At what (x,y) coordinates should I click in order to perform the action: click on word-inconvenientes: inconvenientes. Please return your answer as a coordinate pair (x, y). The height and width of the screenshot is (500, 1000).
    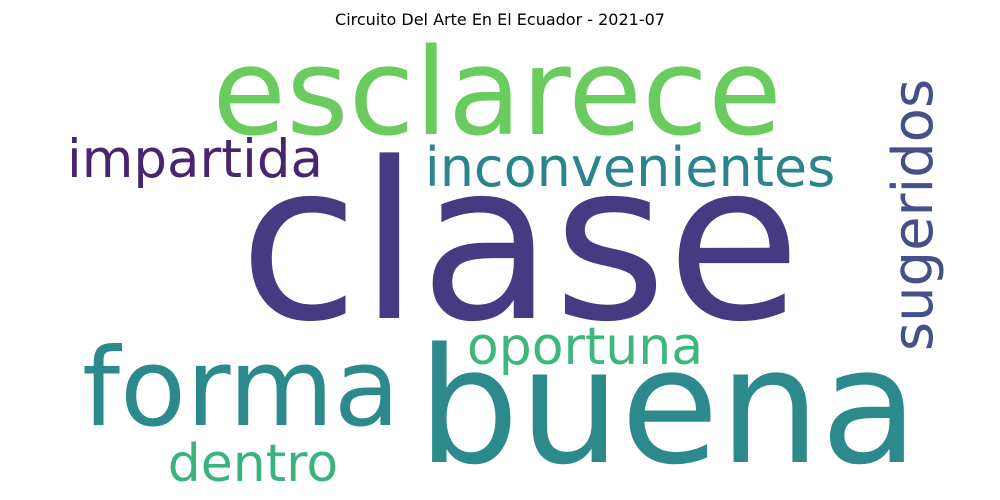
    Looking at the image, I should click on (630, 167).